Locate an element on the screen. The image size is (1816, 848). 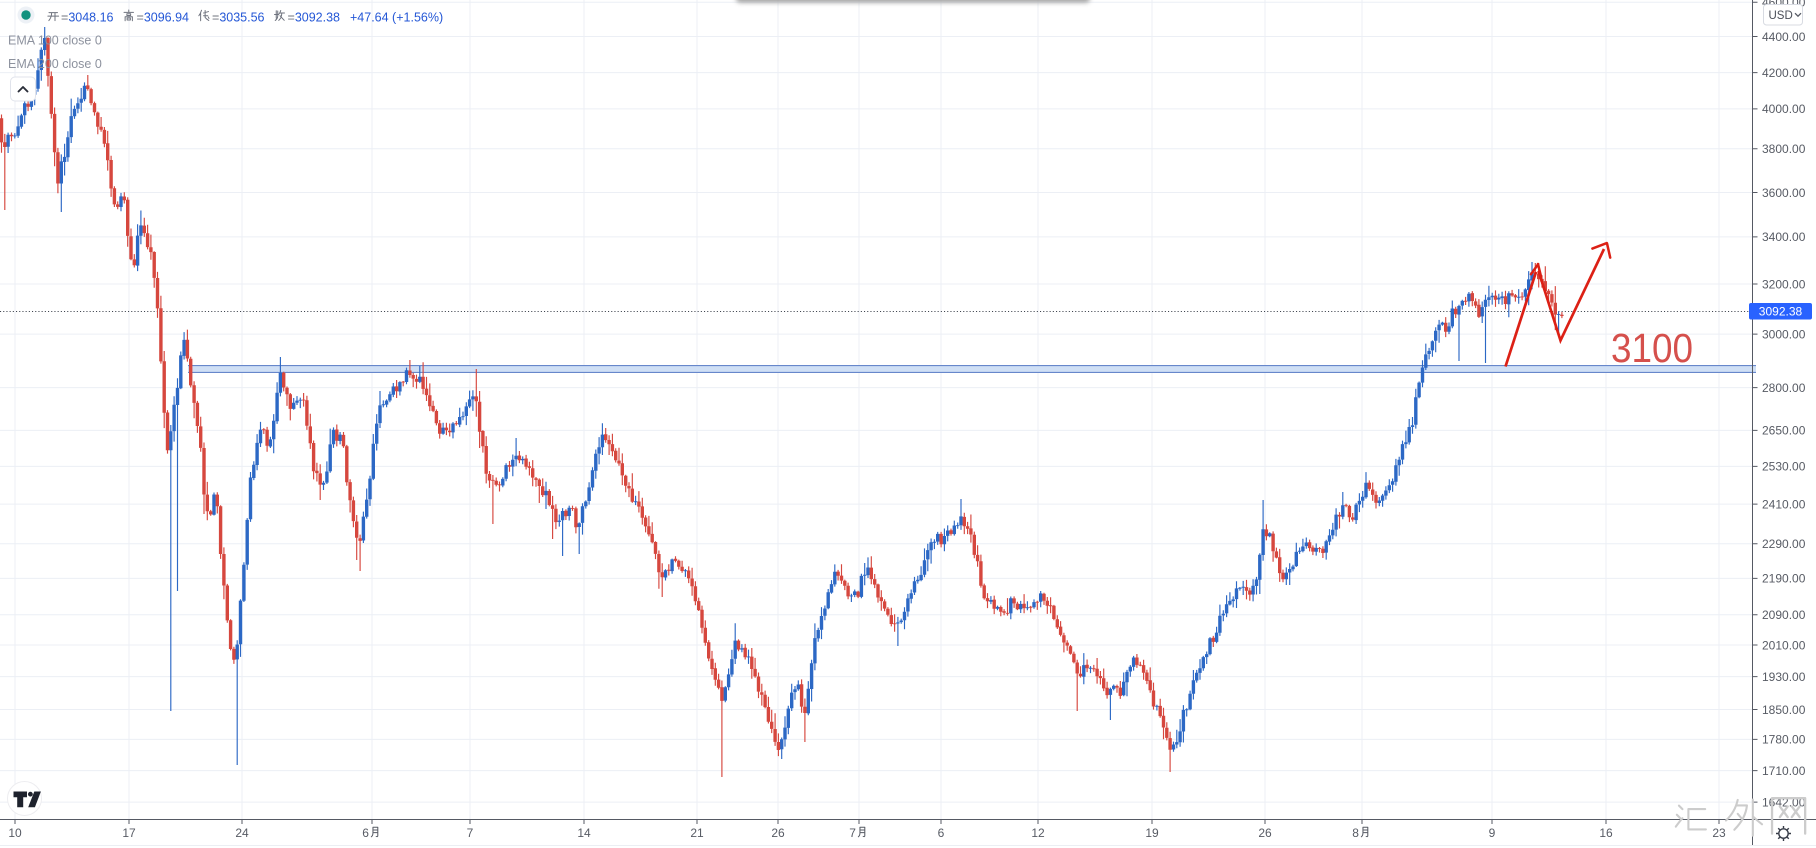
svg-text: 2190.00 is located at coordinates (1784, 579).